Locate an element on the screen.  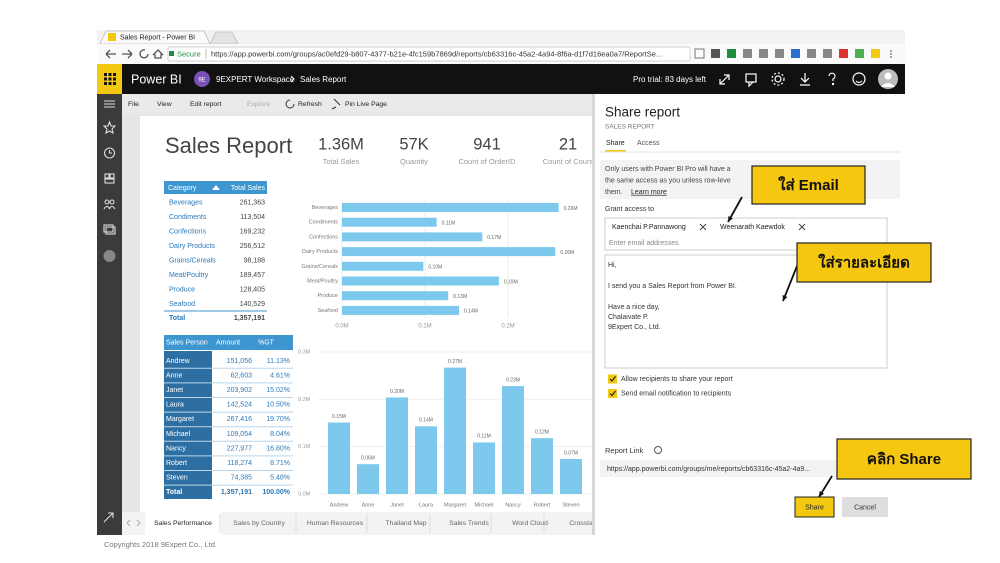
table-cell: 142,524 is located at coordinates (239, 405).